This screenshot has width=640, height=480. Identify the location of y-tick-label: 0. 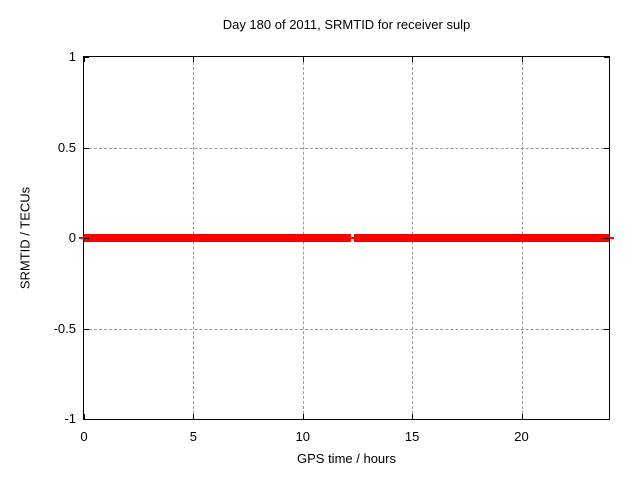
(72, 237).